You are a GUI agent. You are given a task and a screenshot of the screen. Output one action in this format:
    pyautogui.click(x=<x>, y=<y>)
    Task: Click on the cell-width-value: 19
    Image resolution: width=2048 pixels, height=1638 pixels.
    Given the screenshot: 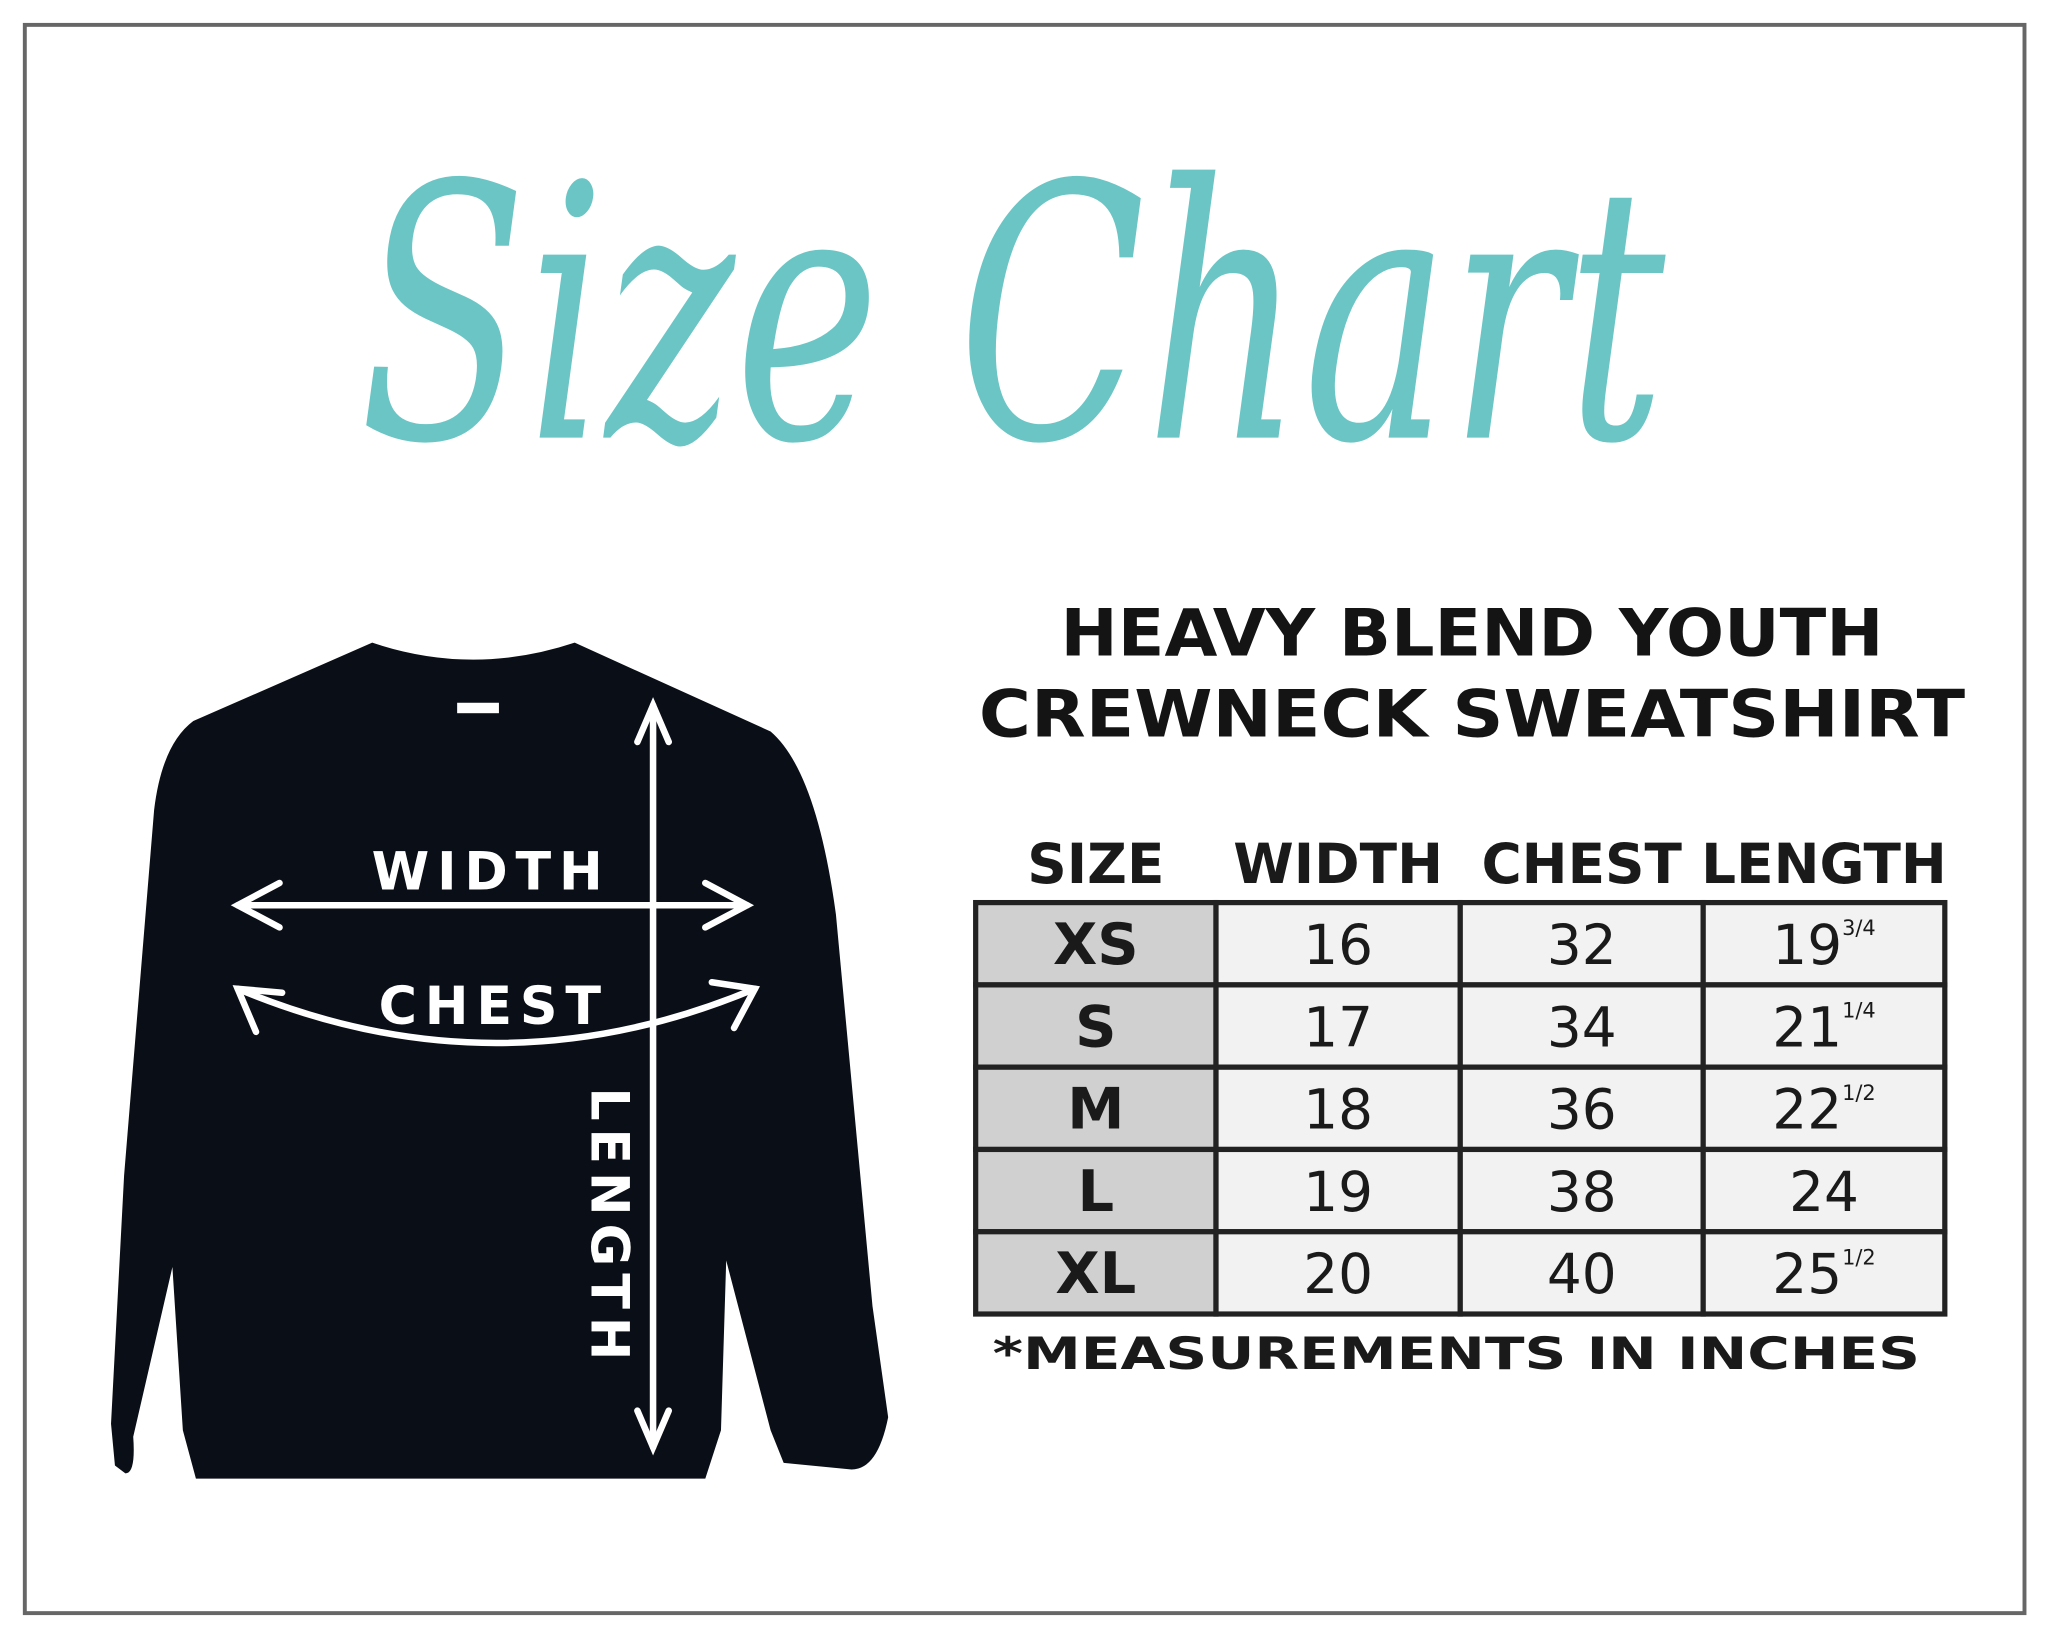 What is the action you would take?
    pyautogui.click(x=1338, y=1192)
    